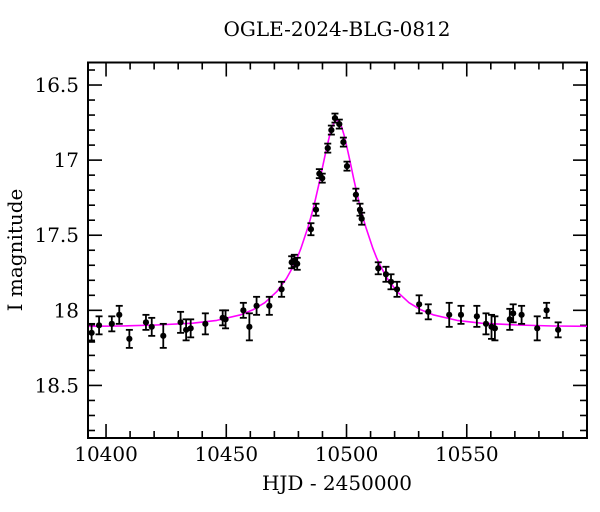 The height and width of the screenshot is (512, 600). Describe the element at coordinates (56, 85) in the screenshot. I see `y-tick-label: 16.5` at that location.